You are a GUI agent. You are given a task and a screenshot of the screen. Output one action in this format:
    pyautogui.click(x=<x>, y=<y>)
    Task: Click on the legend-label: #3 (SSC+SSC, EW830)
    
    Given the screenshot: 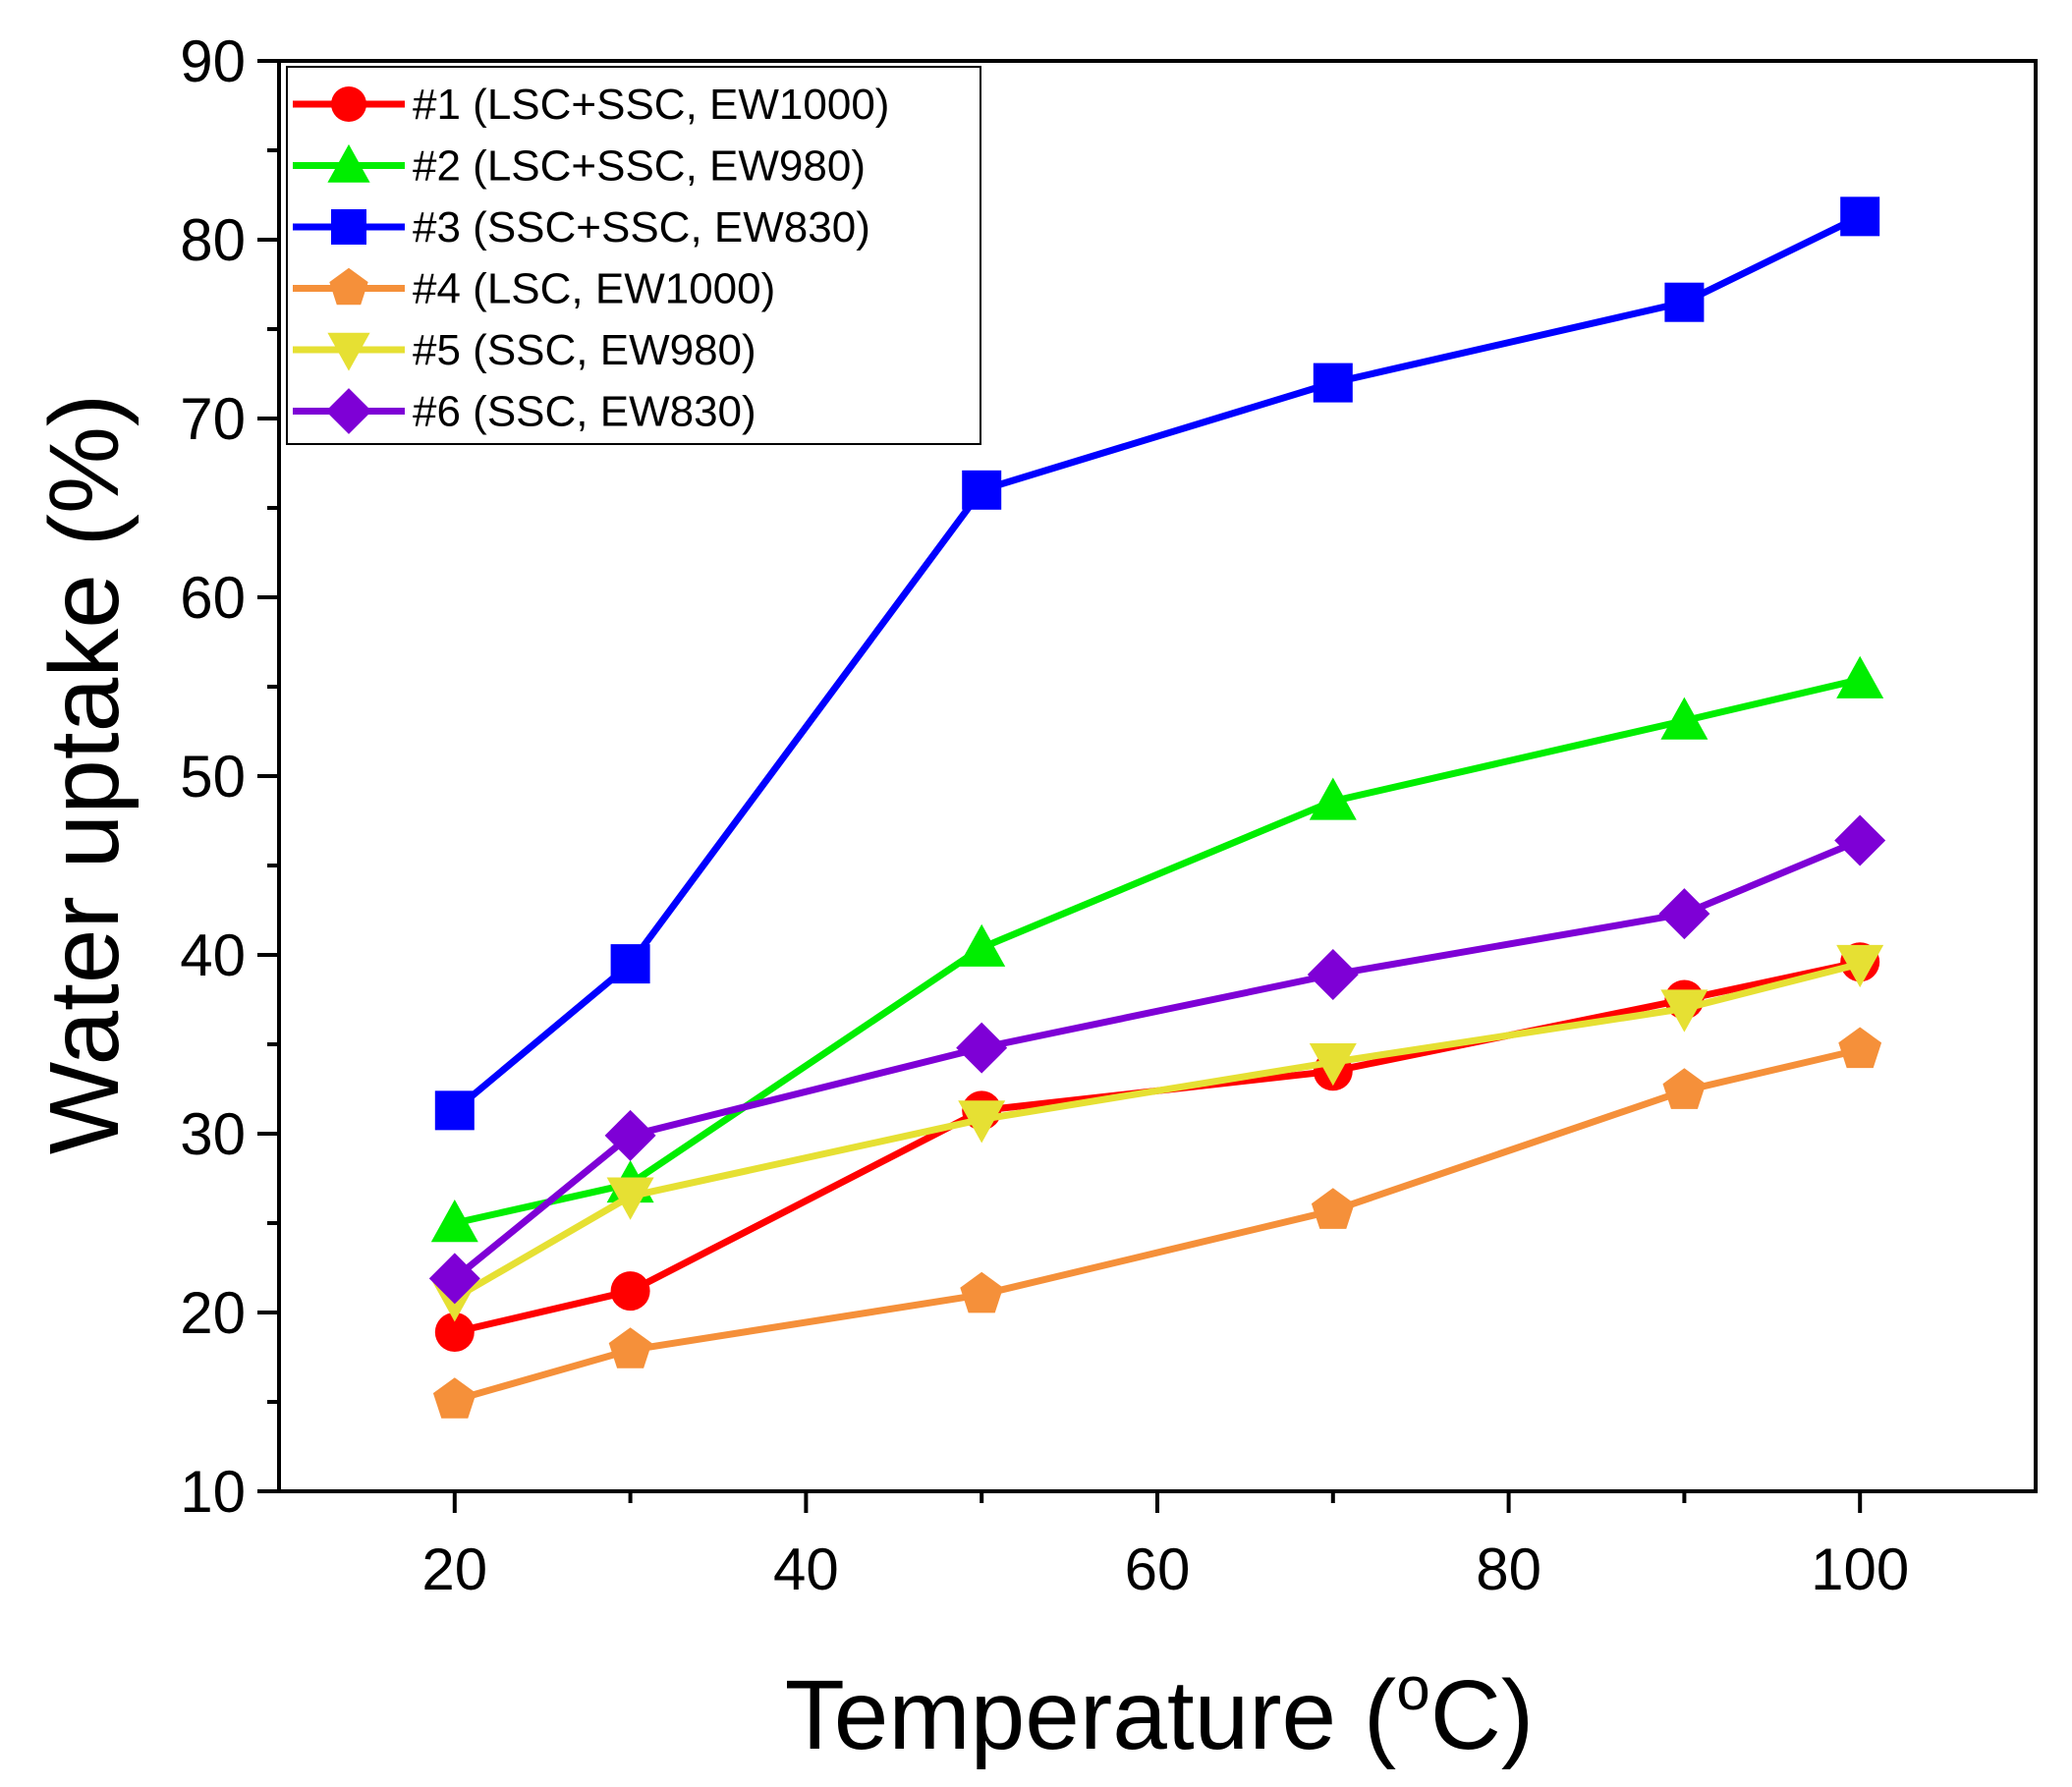 What is the action you would take?
    pyautogui.click(x=641, y=227)
    